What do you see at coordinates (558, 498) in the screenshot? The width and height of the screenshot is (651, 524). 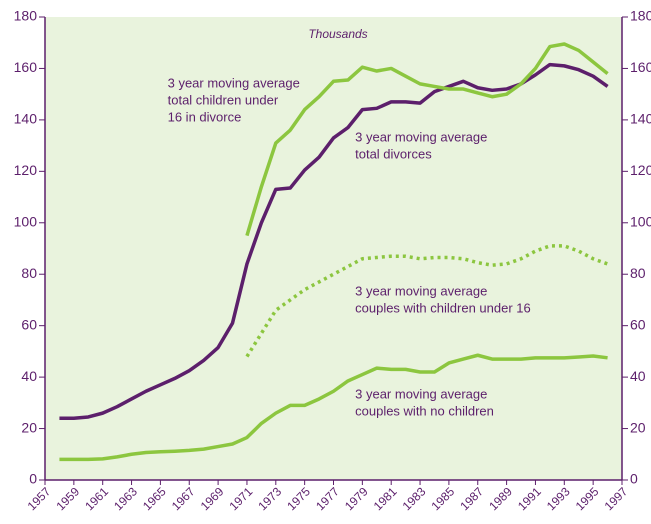 I see `x-tick-label: 1993` at bounding box center [558, 498].